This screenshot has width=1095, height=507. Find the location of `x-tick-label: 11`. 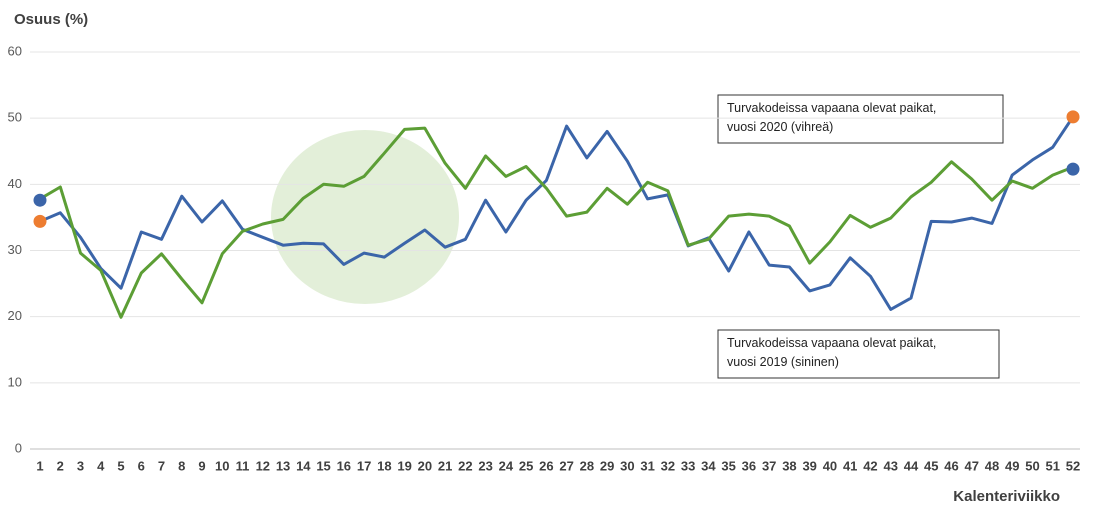

x-tick-label: 11 is located at coordinates (243, 465).